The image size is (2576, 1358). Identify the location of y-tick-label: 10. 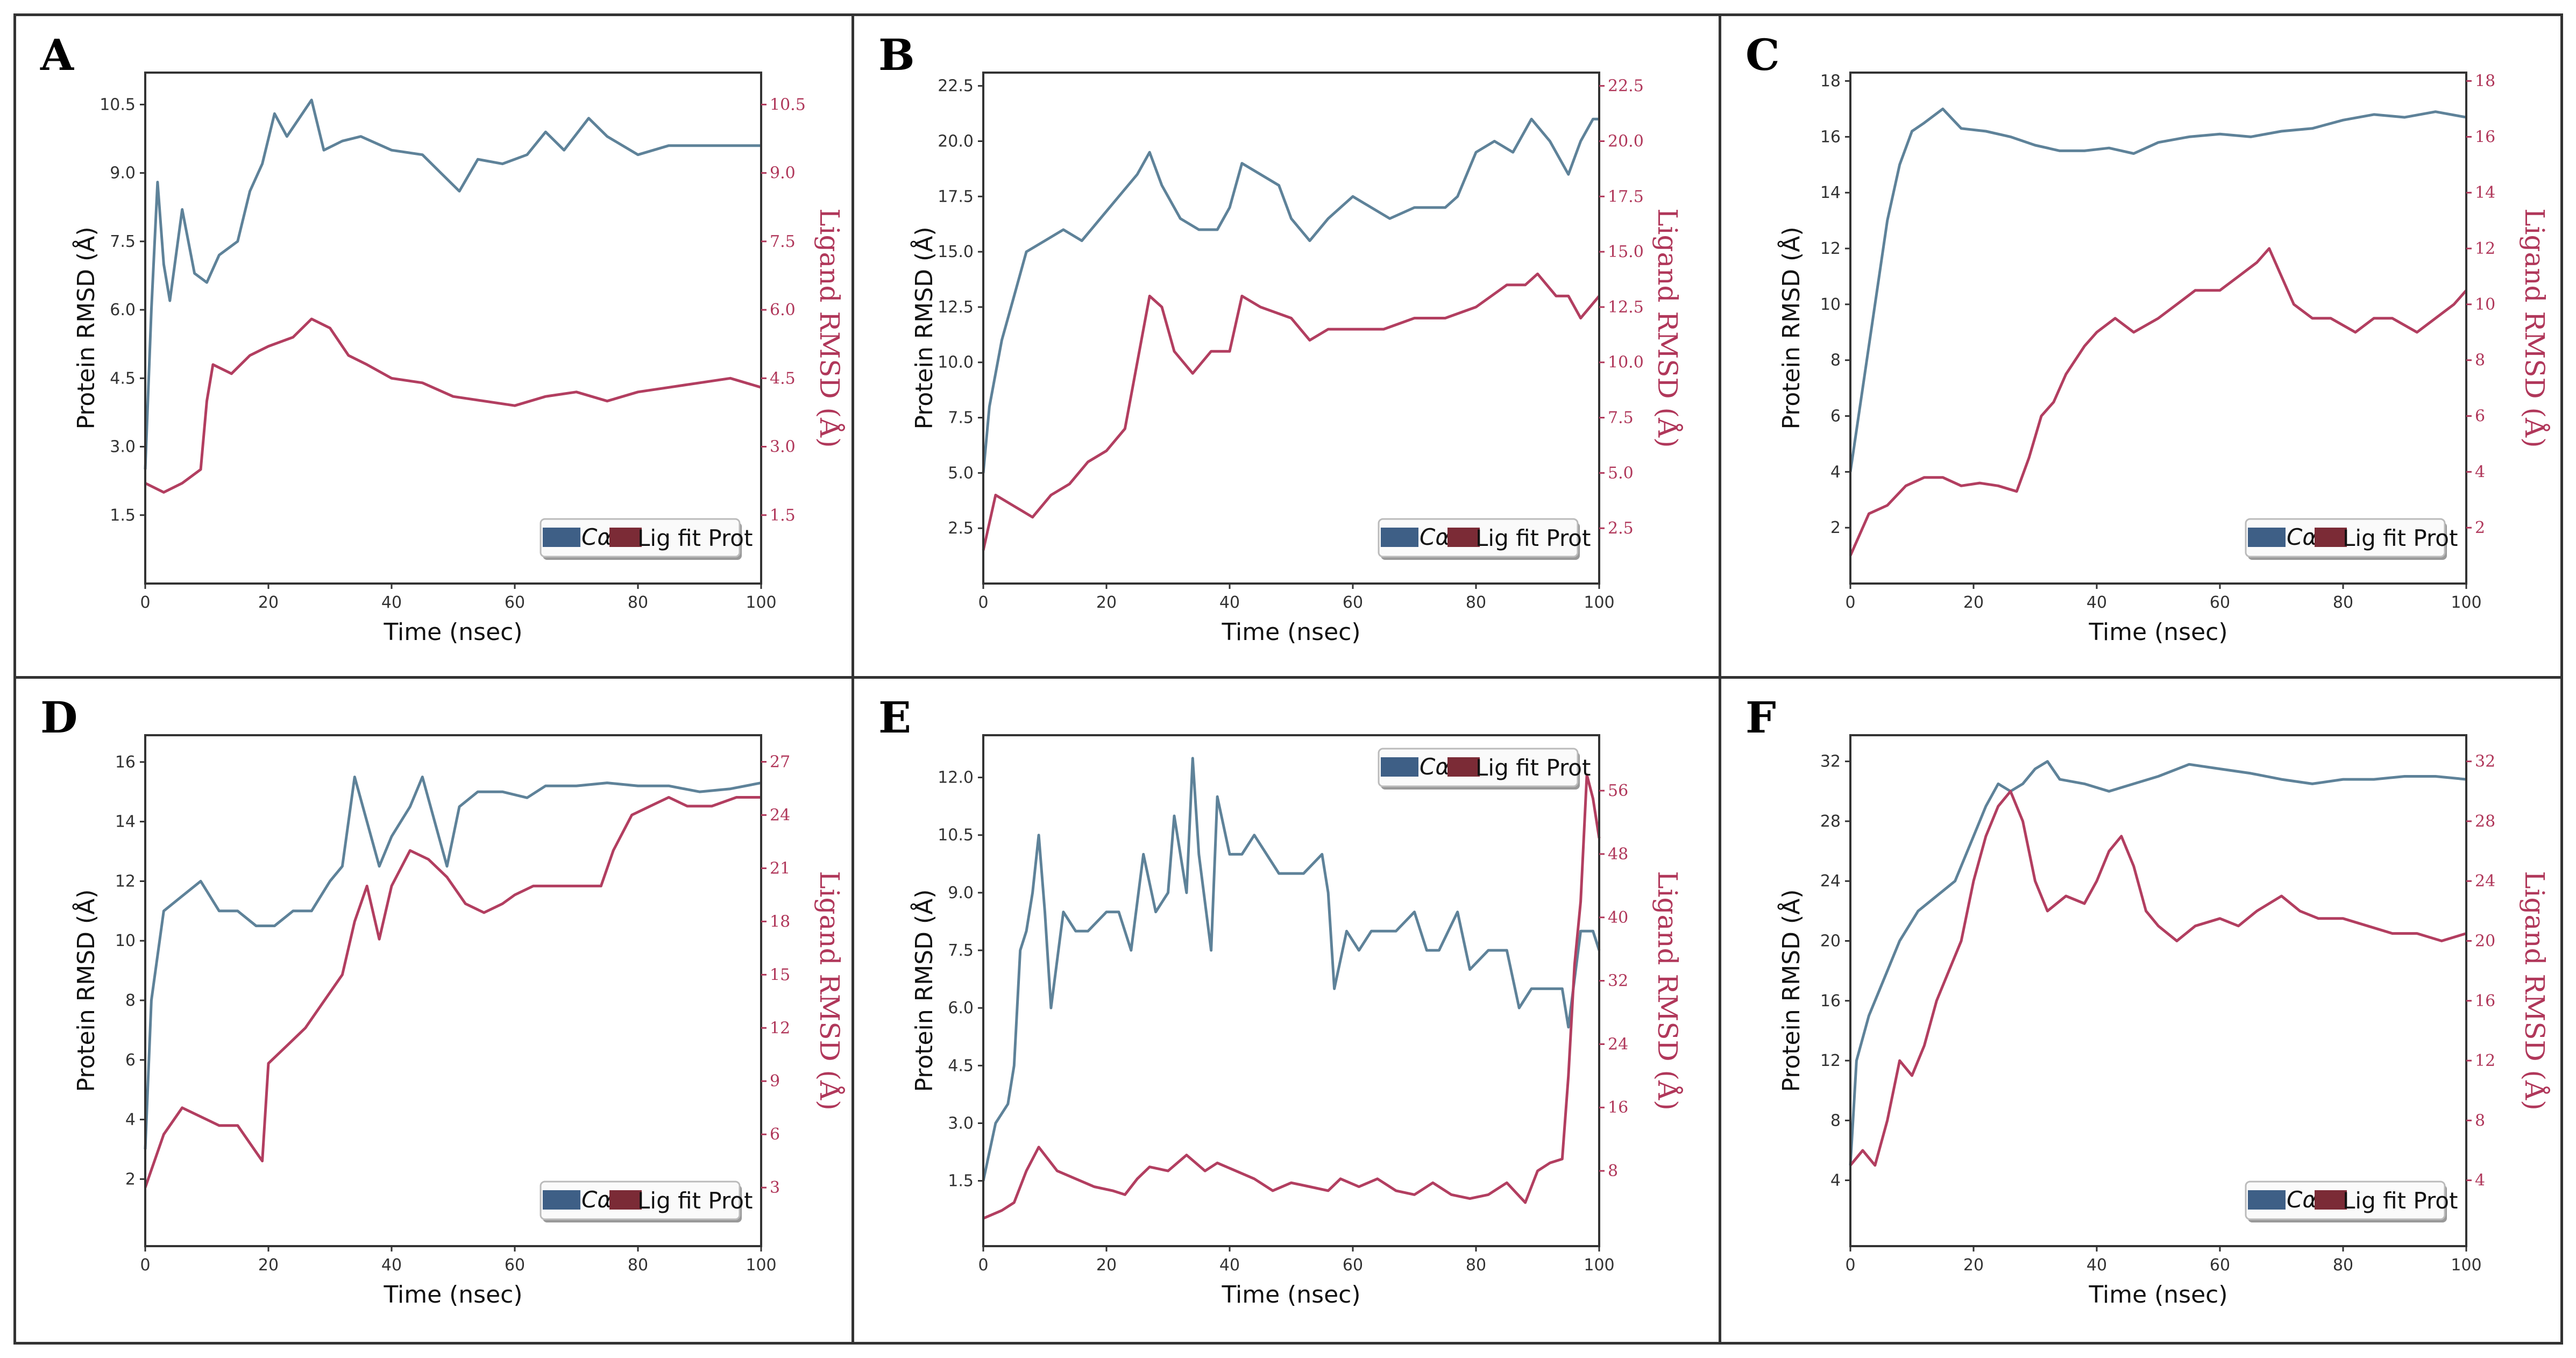
(125, 941).